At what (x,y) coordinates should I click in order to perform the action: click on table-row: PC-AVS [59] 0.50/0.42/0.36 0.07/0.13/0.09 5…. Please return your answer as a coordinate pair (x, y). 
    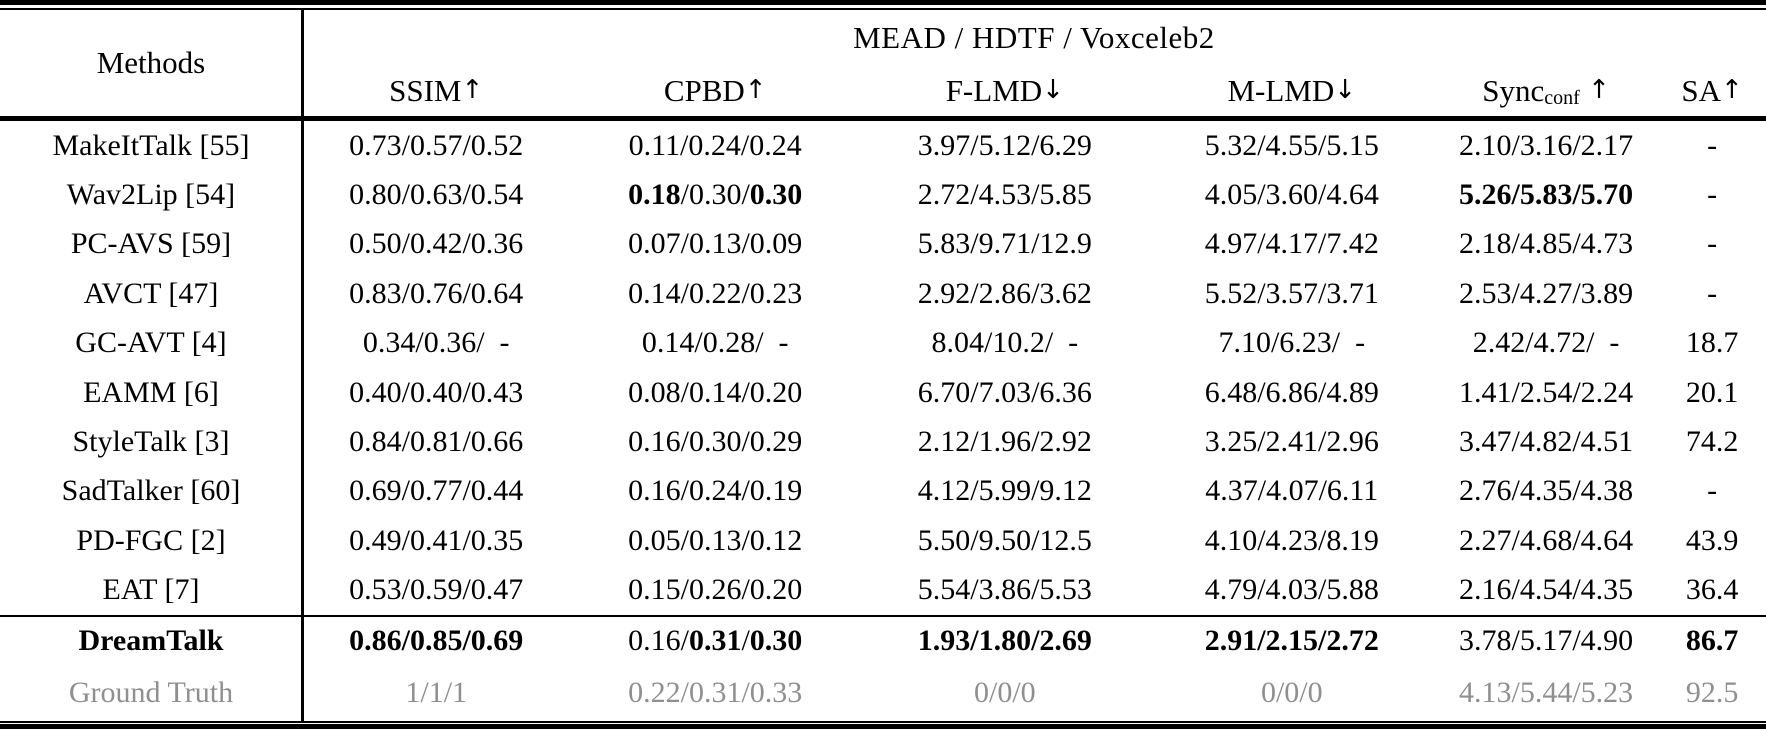
    Looking at the image, I should click on (883, 244).